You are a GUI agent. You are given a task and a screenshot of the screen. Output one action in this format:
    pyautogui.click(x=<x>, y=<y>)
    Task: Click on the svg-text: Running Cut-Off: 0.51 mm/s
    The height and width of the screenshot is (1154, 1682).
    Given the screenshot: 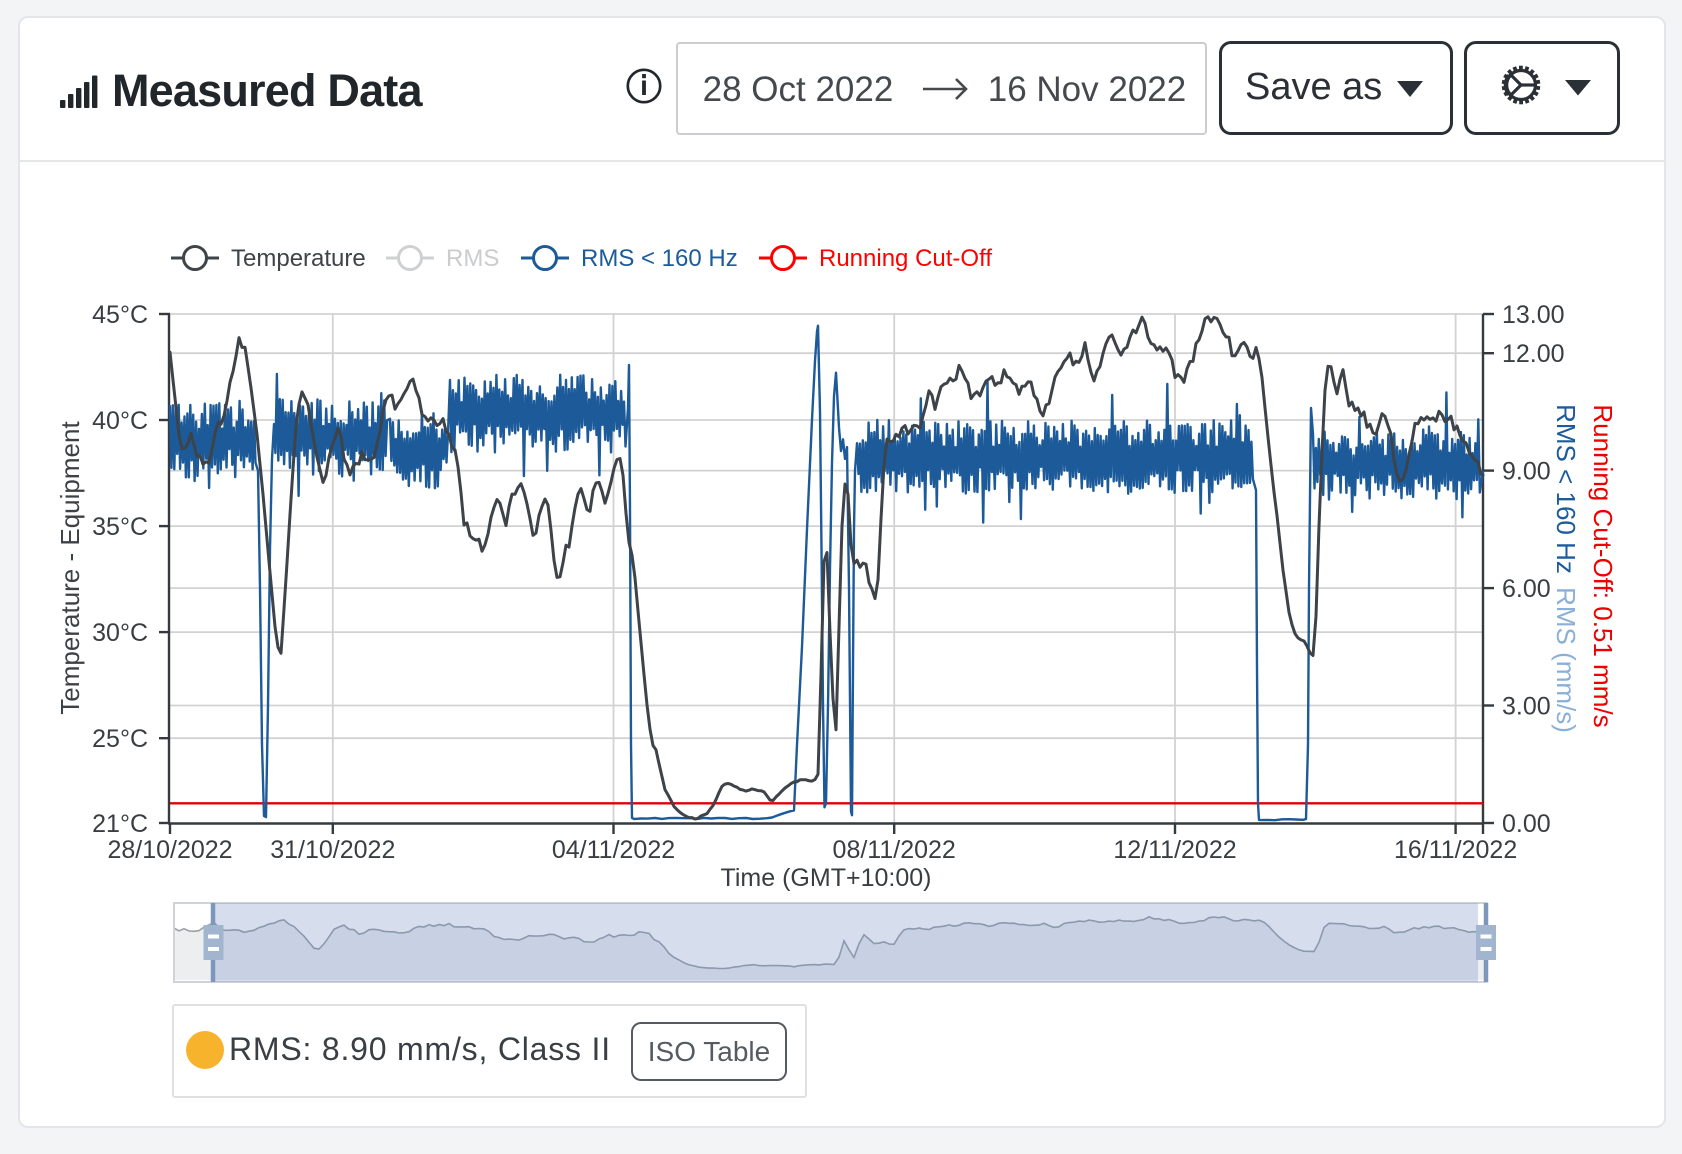 What is the action you would take?
    pyautogui.click(x=1603, y=565)
    